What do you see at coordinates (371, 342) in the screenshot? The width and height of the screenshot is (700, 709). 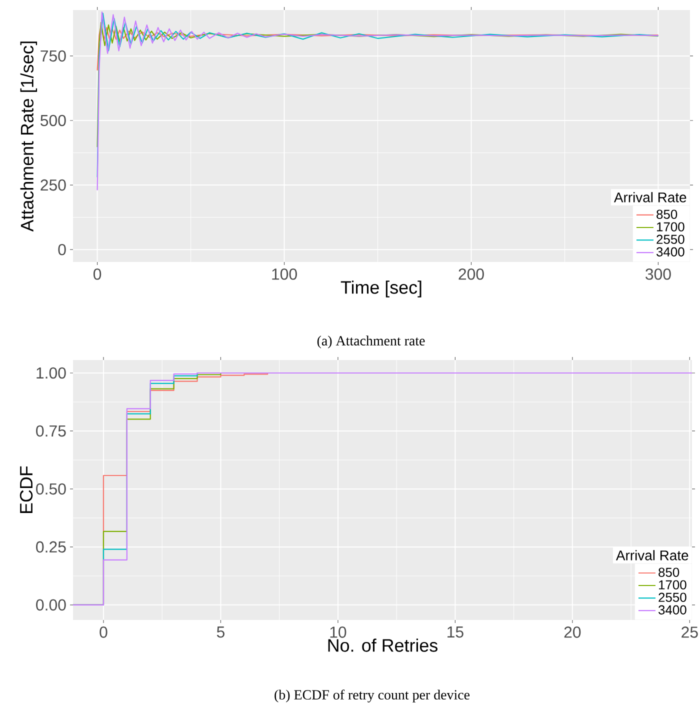 I see `text: (a) Attachment rate` at bounding box center [371, 342].